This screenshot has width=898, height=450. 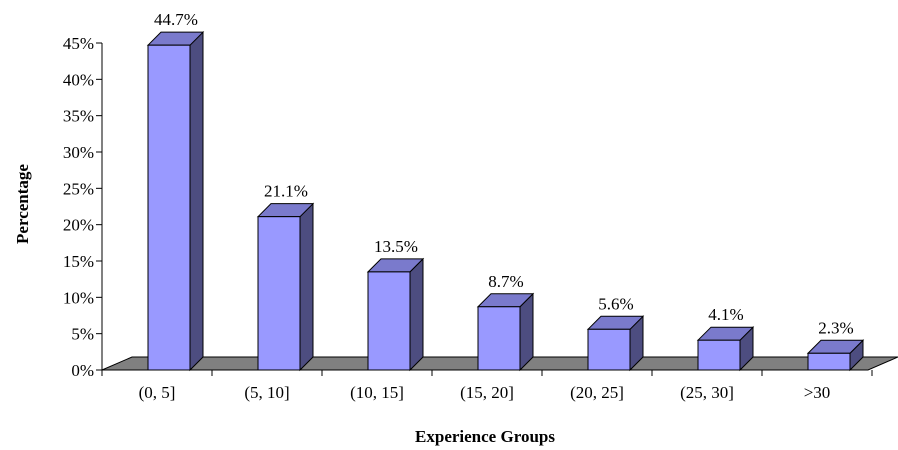 I want to click on bar-value-label: 44.7%, so click(x=176, y=19).